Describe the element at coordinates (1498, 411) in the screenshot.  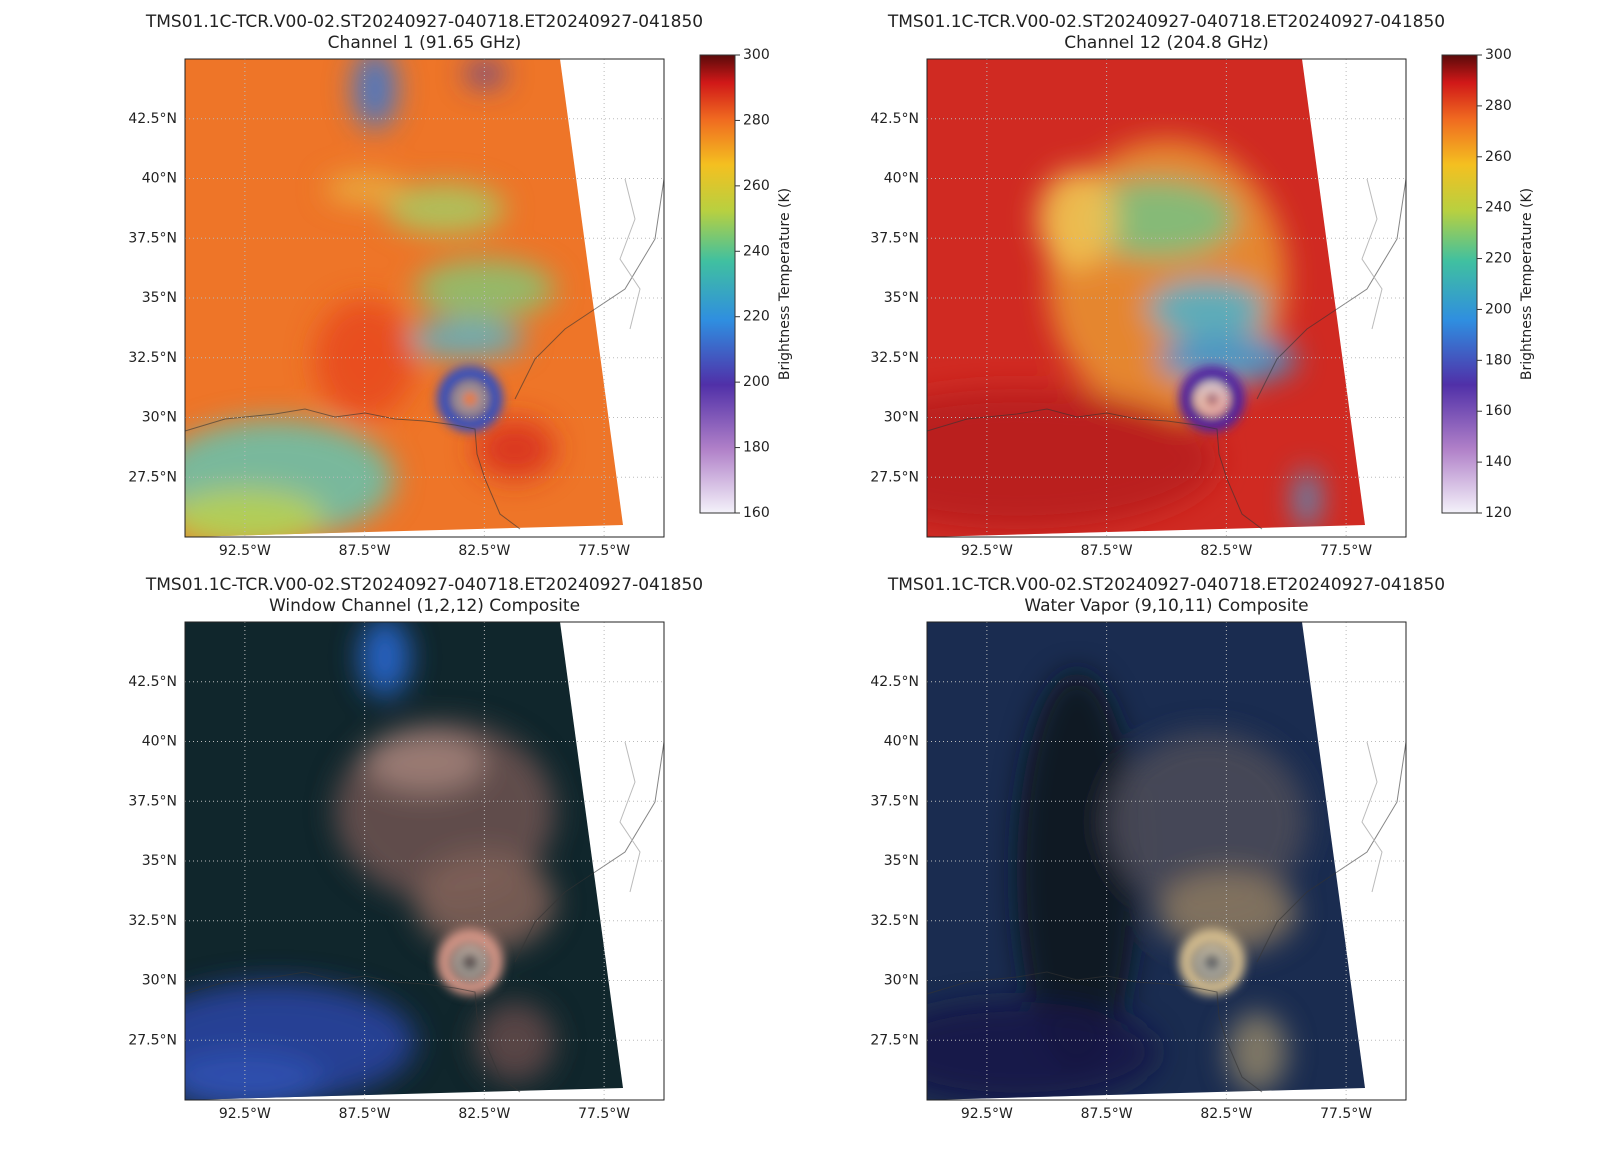
I see `colorbar-tick-label: 160` at that location.